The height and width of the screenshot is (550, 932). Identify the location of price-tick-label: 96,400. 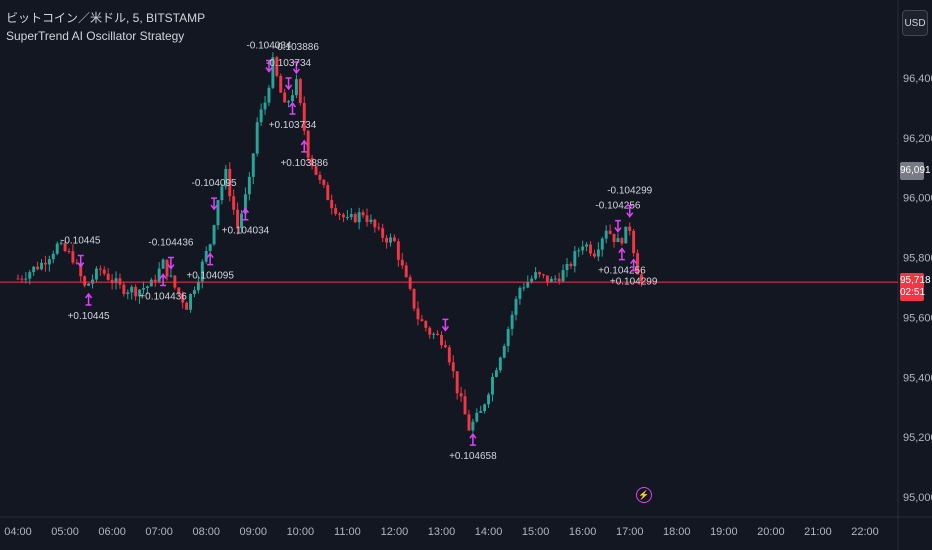
(917, 79).